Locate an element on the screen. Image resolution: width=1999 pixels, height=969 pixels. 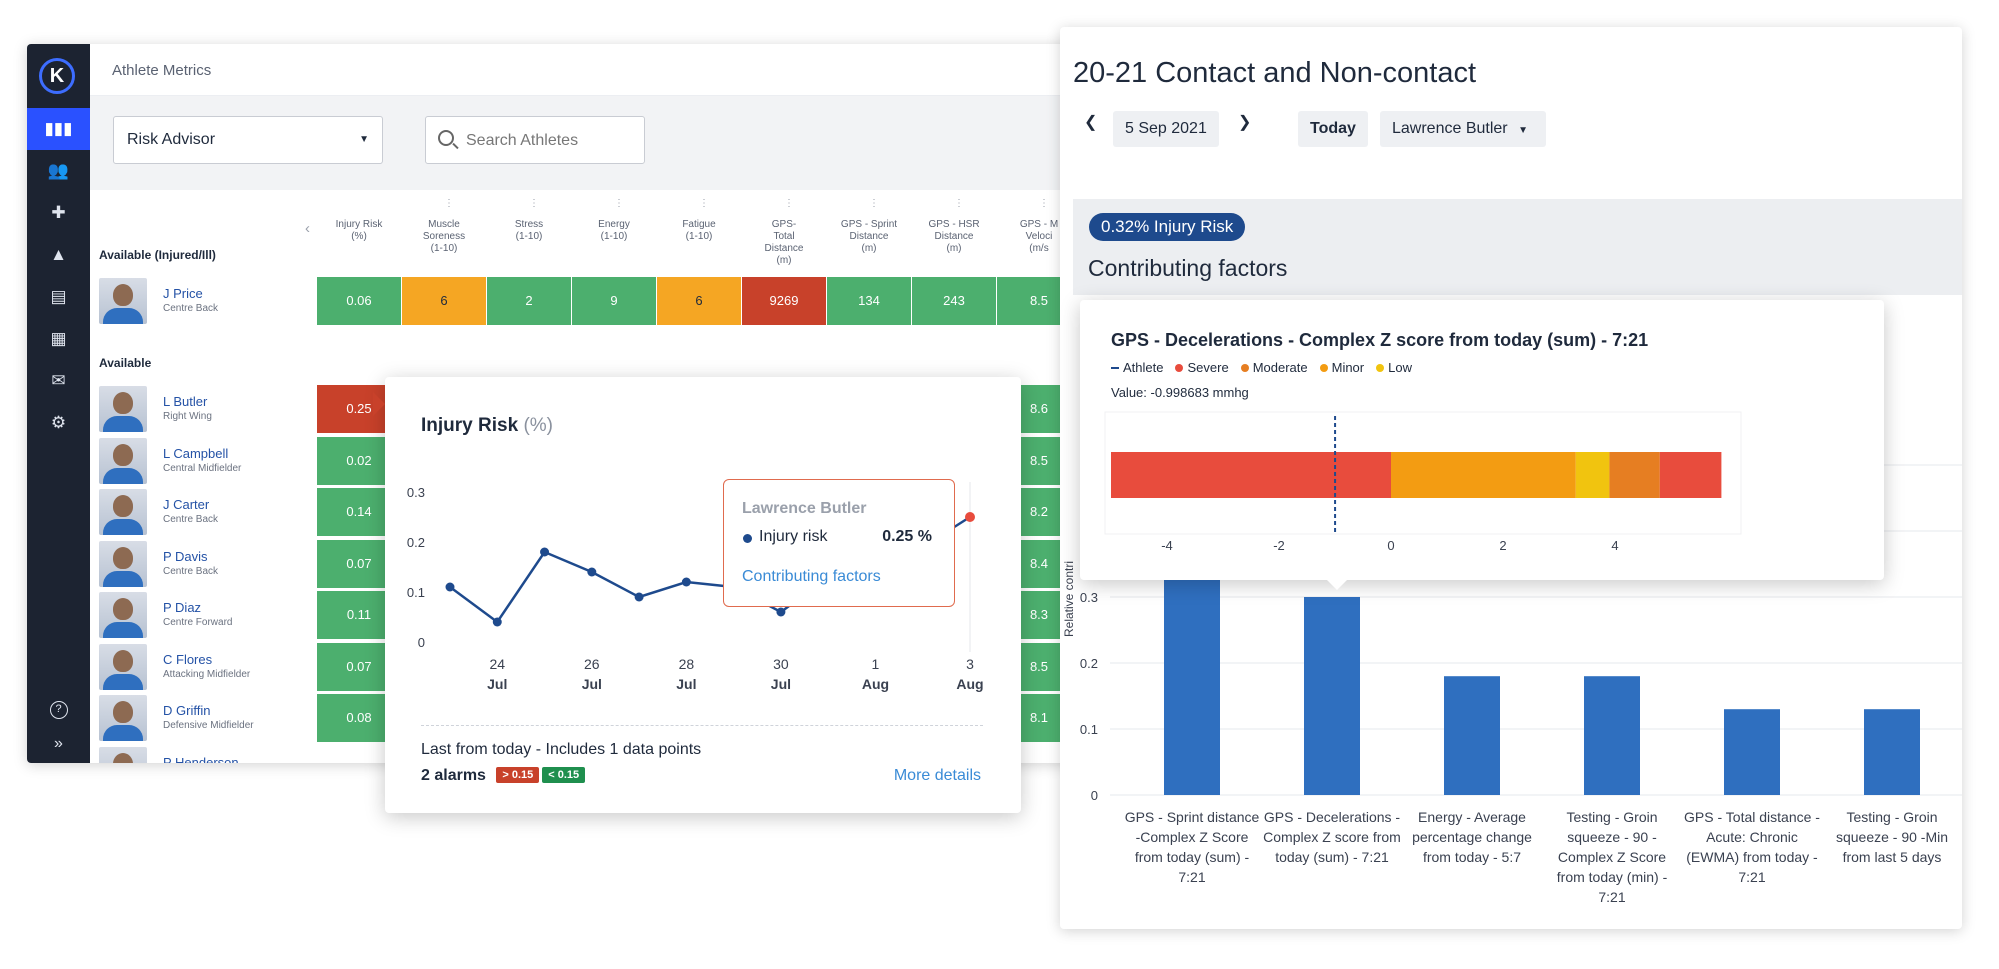
metric-cell: 134 is located at coordinates (869, 301).